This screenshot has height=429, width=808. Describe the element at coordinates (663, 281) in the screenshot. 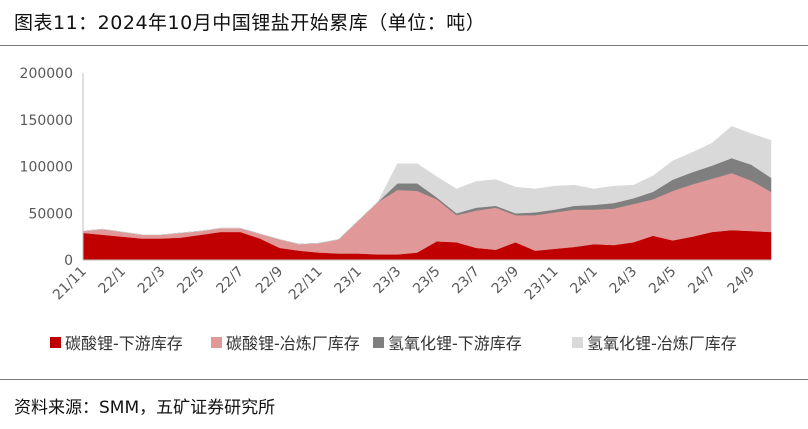

I see `x-tick-label: 24/5` at that location.